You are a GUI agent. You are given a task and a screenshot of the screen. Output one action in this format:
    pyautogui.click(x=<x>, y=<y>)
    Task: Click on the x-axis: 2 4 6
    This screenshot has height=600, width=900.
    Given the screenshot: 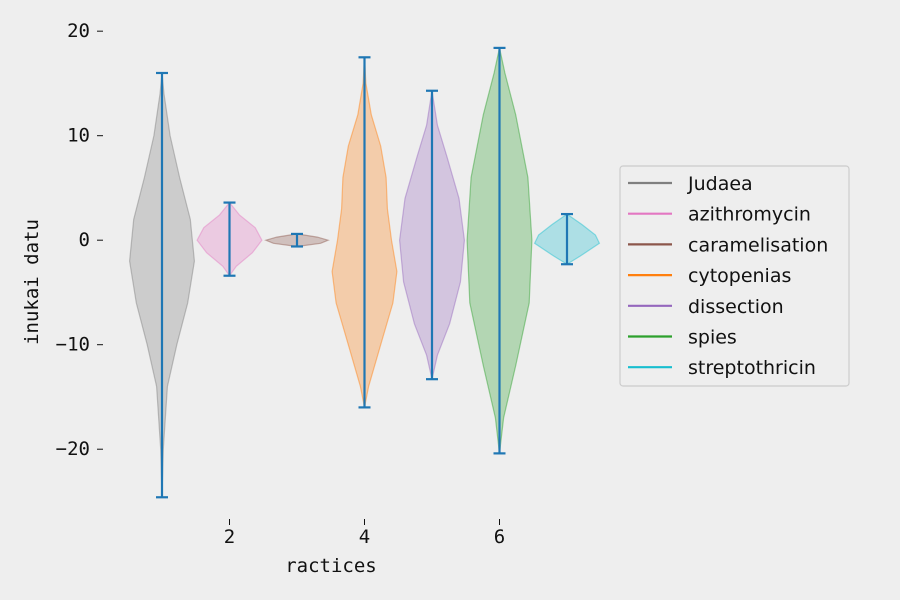 What is the action you would take?
    pyautogui.click(x=364, y=533)
    